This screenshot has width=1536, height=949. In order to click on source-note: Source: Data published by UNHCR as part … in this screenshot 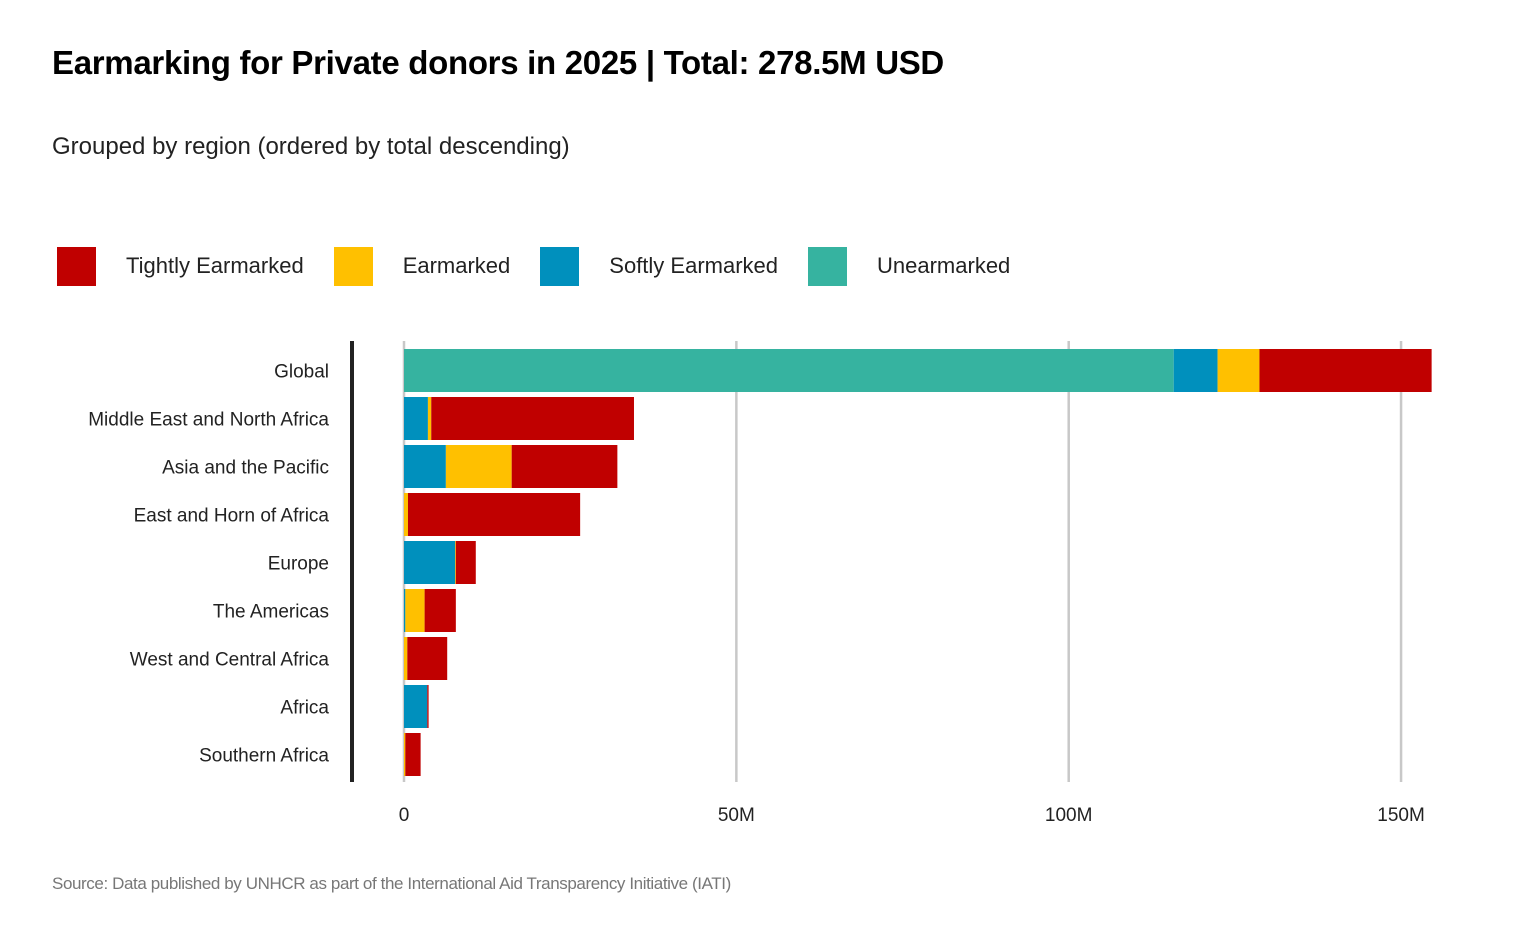, I will do `click(391, 883)`.